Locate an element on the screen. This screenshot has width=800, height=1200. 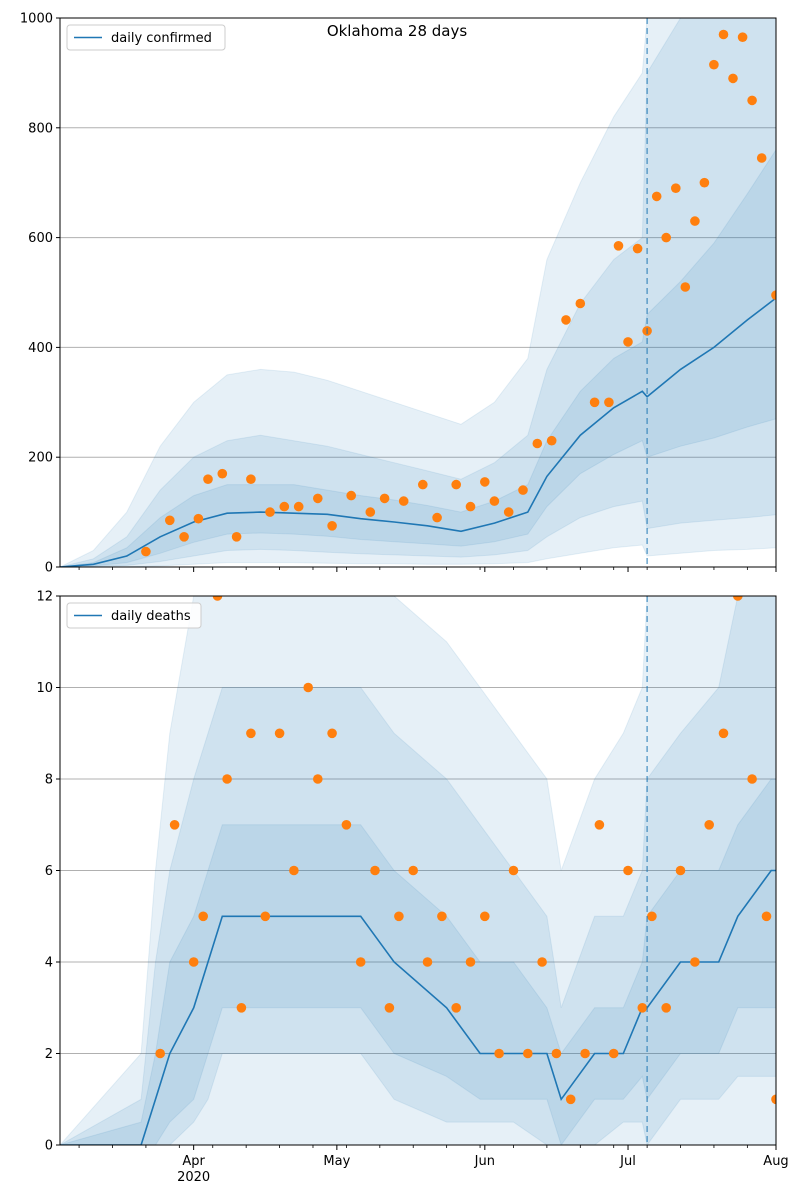
cases-legend-box is located at coordinates (146, 37).